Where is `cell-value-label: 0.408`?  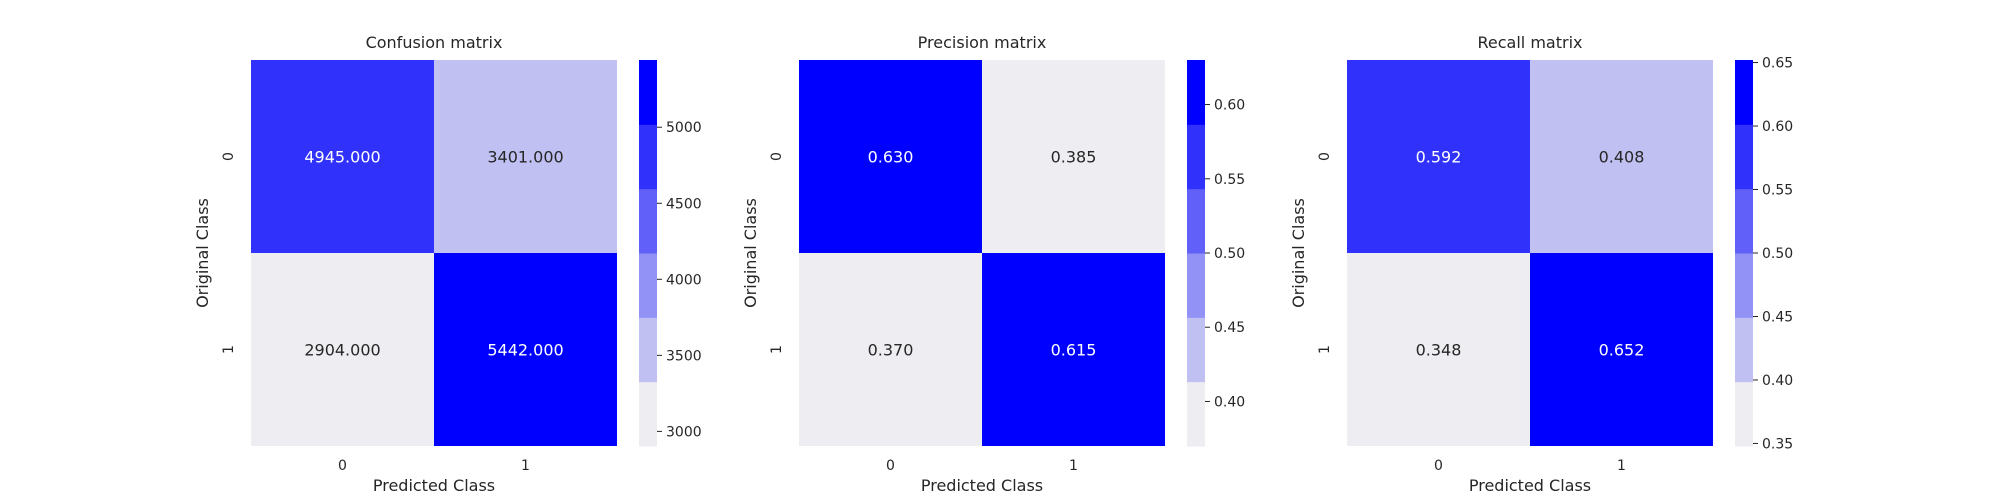
cell-value-label: 0.408 is located at coordinates (1622, 157).